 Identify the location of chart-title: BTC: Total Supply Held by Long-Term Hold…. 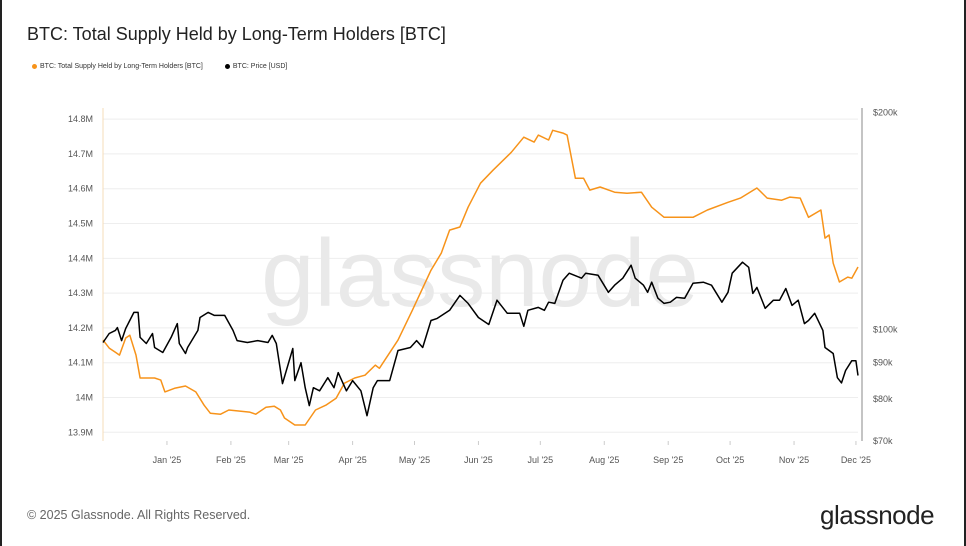
(236, 34).